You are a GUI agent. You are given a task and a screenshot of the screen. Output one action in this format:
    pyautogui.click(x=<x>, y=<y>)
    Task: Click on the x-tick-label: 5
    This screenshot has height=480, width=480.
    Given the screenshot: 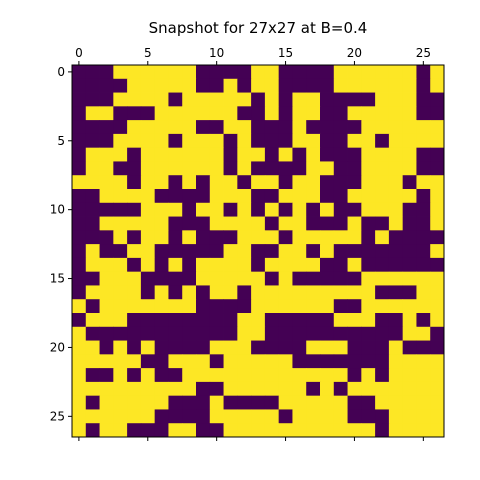 What is the action you would take?
    pyautogui.click(x=148, y=53)
    